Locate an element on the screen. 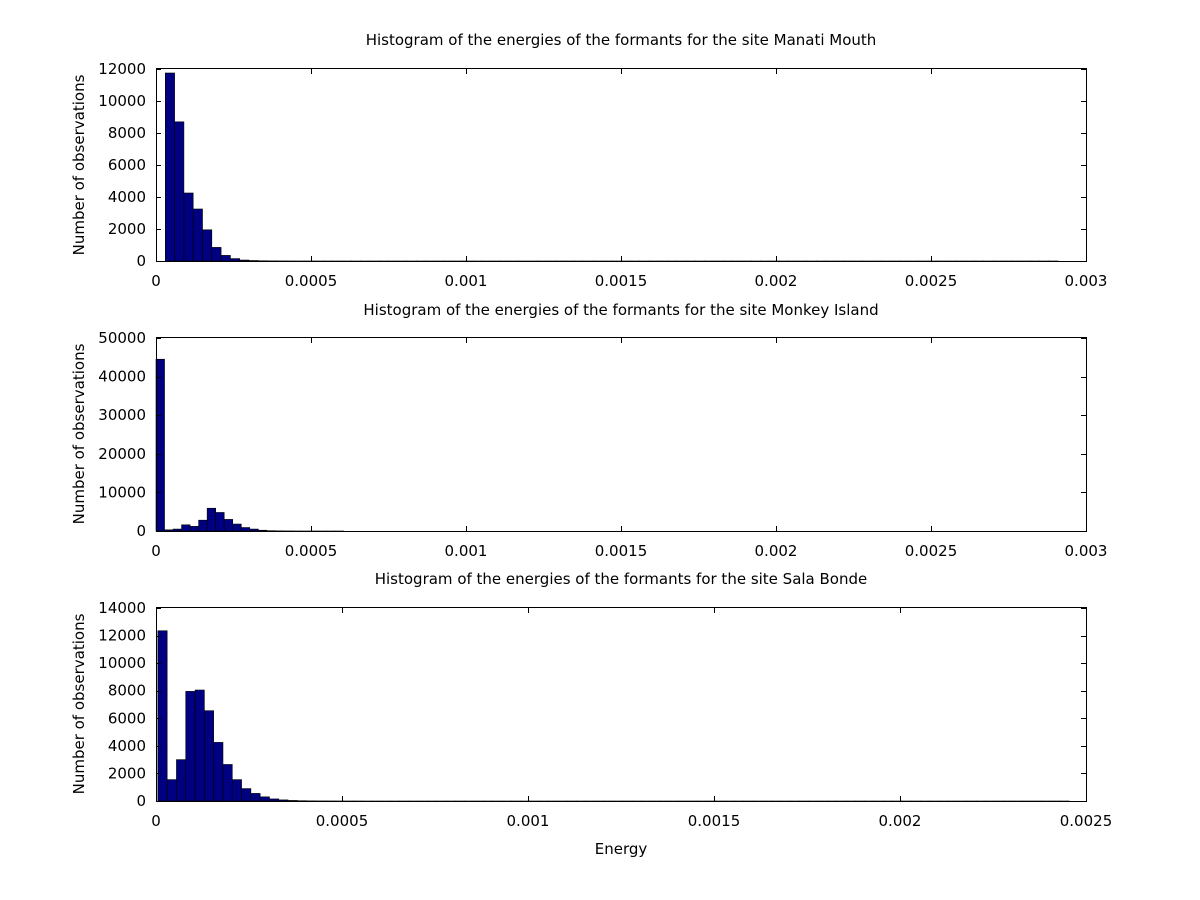  y-tick-label: 20000 is located at coordinates (122, 454).